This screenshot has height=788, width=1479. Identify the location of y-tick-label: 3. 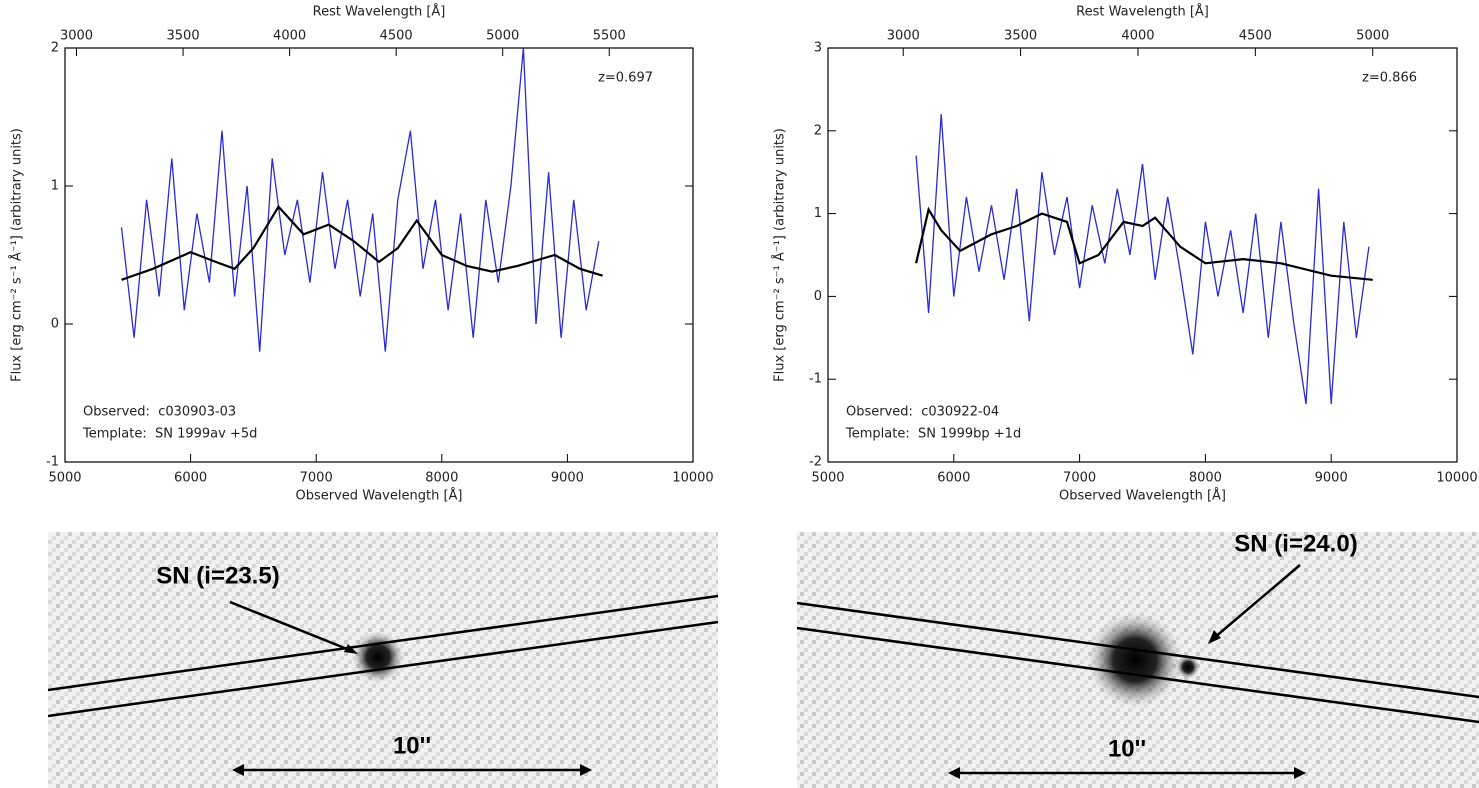
(818, 48).